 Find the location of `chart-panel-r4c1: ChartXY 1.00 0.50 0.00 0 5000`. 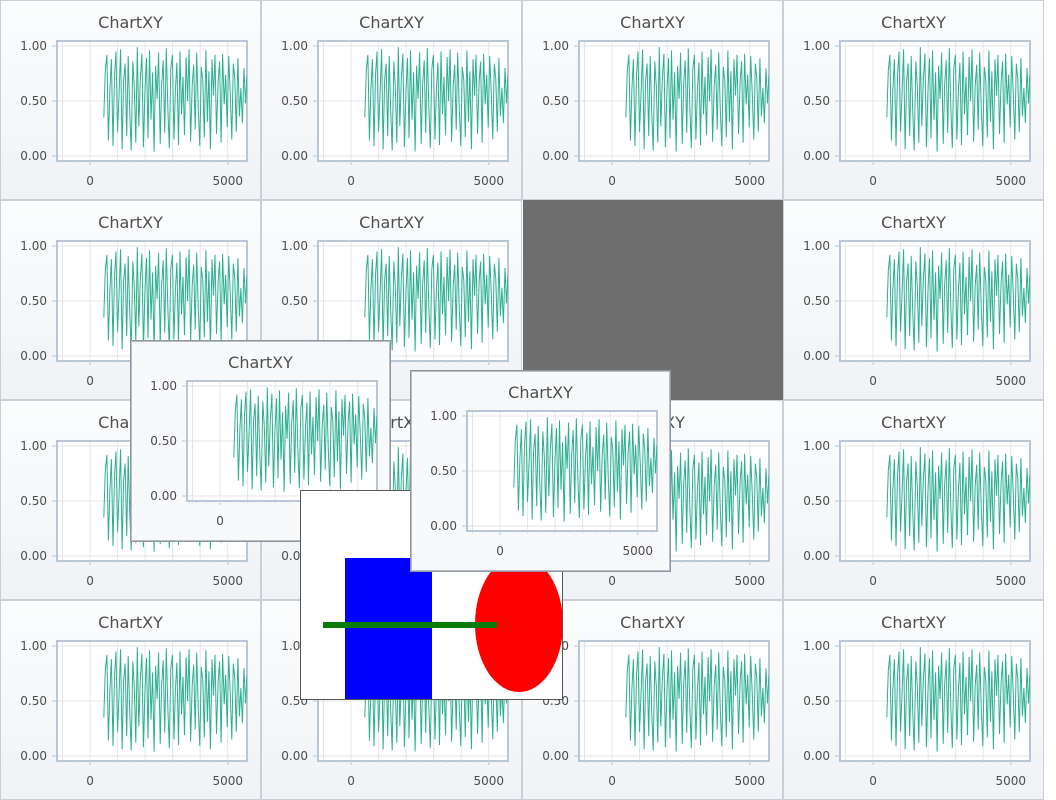

chart-panel-r4c1: ChartXY 1.00 0.50 0.00 0 5000 is located at coordinates (130, 700).